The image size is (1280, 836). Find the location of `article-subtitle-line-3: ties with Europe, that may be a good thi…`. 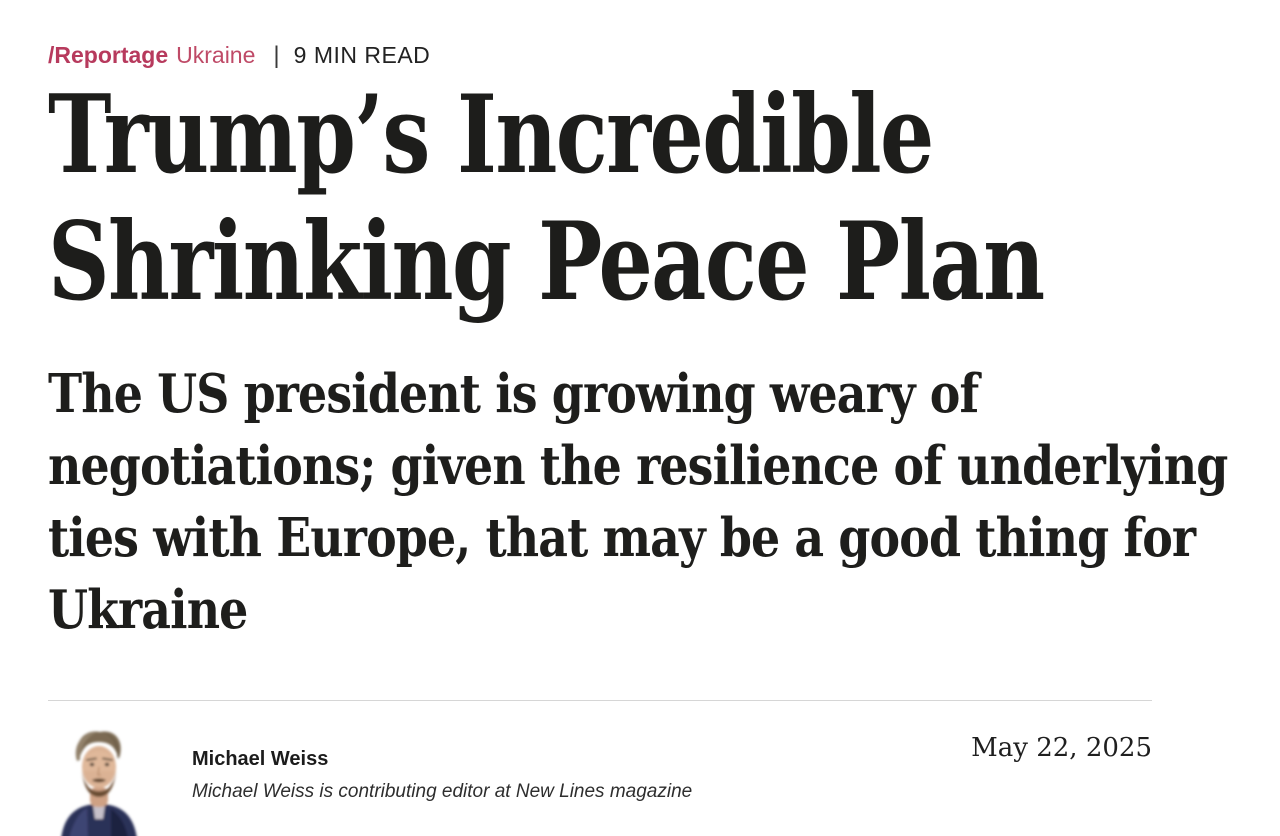

article-subtitle-line-3: ties with Europe, that may be a good thi… is located at coordinates (622, 538).